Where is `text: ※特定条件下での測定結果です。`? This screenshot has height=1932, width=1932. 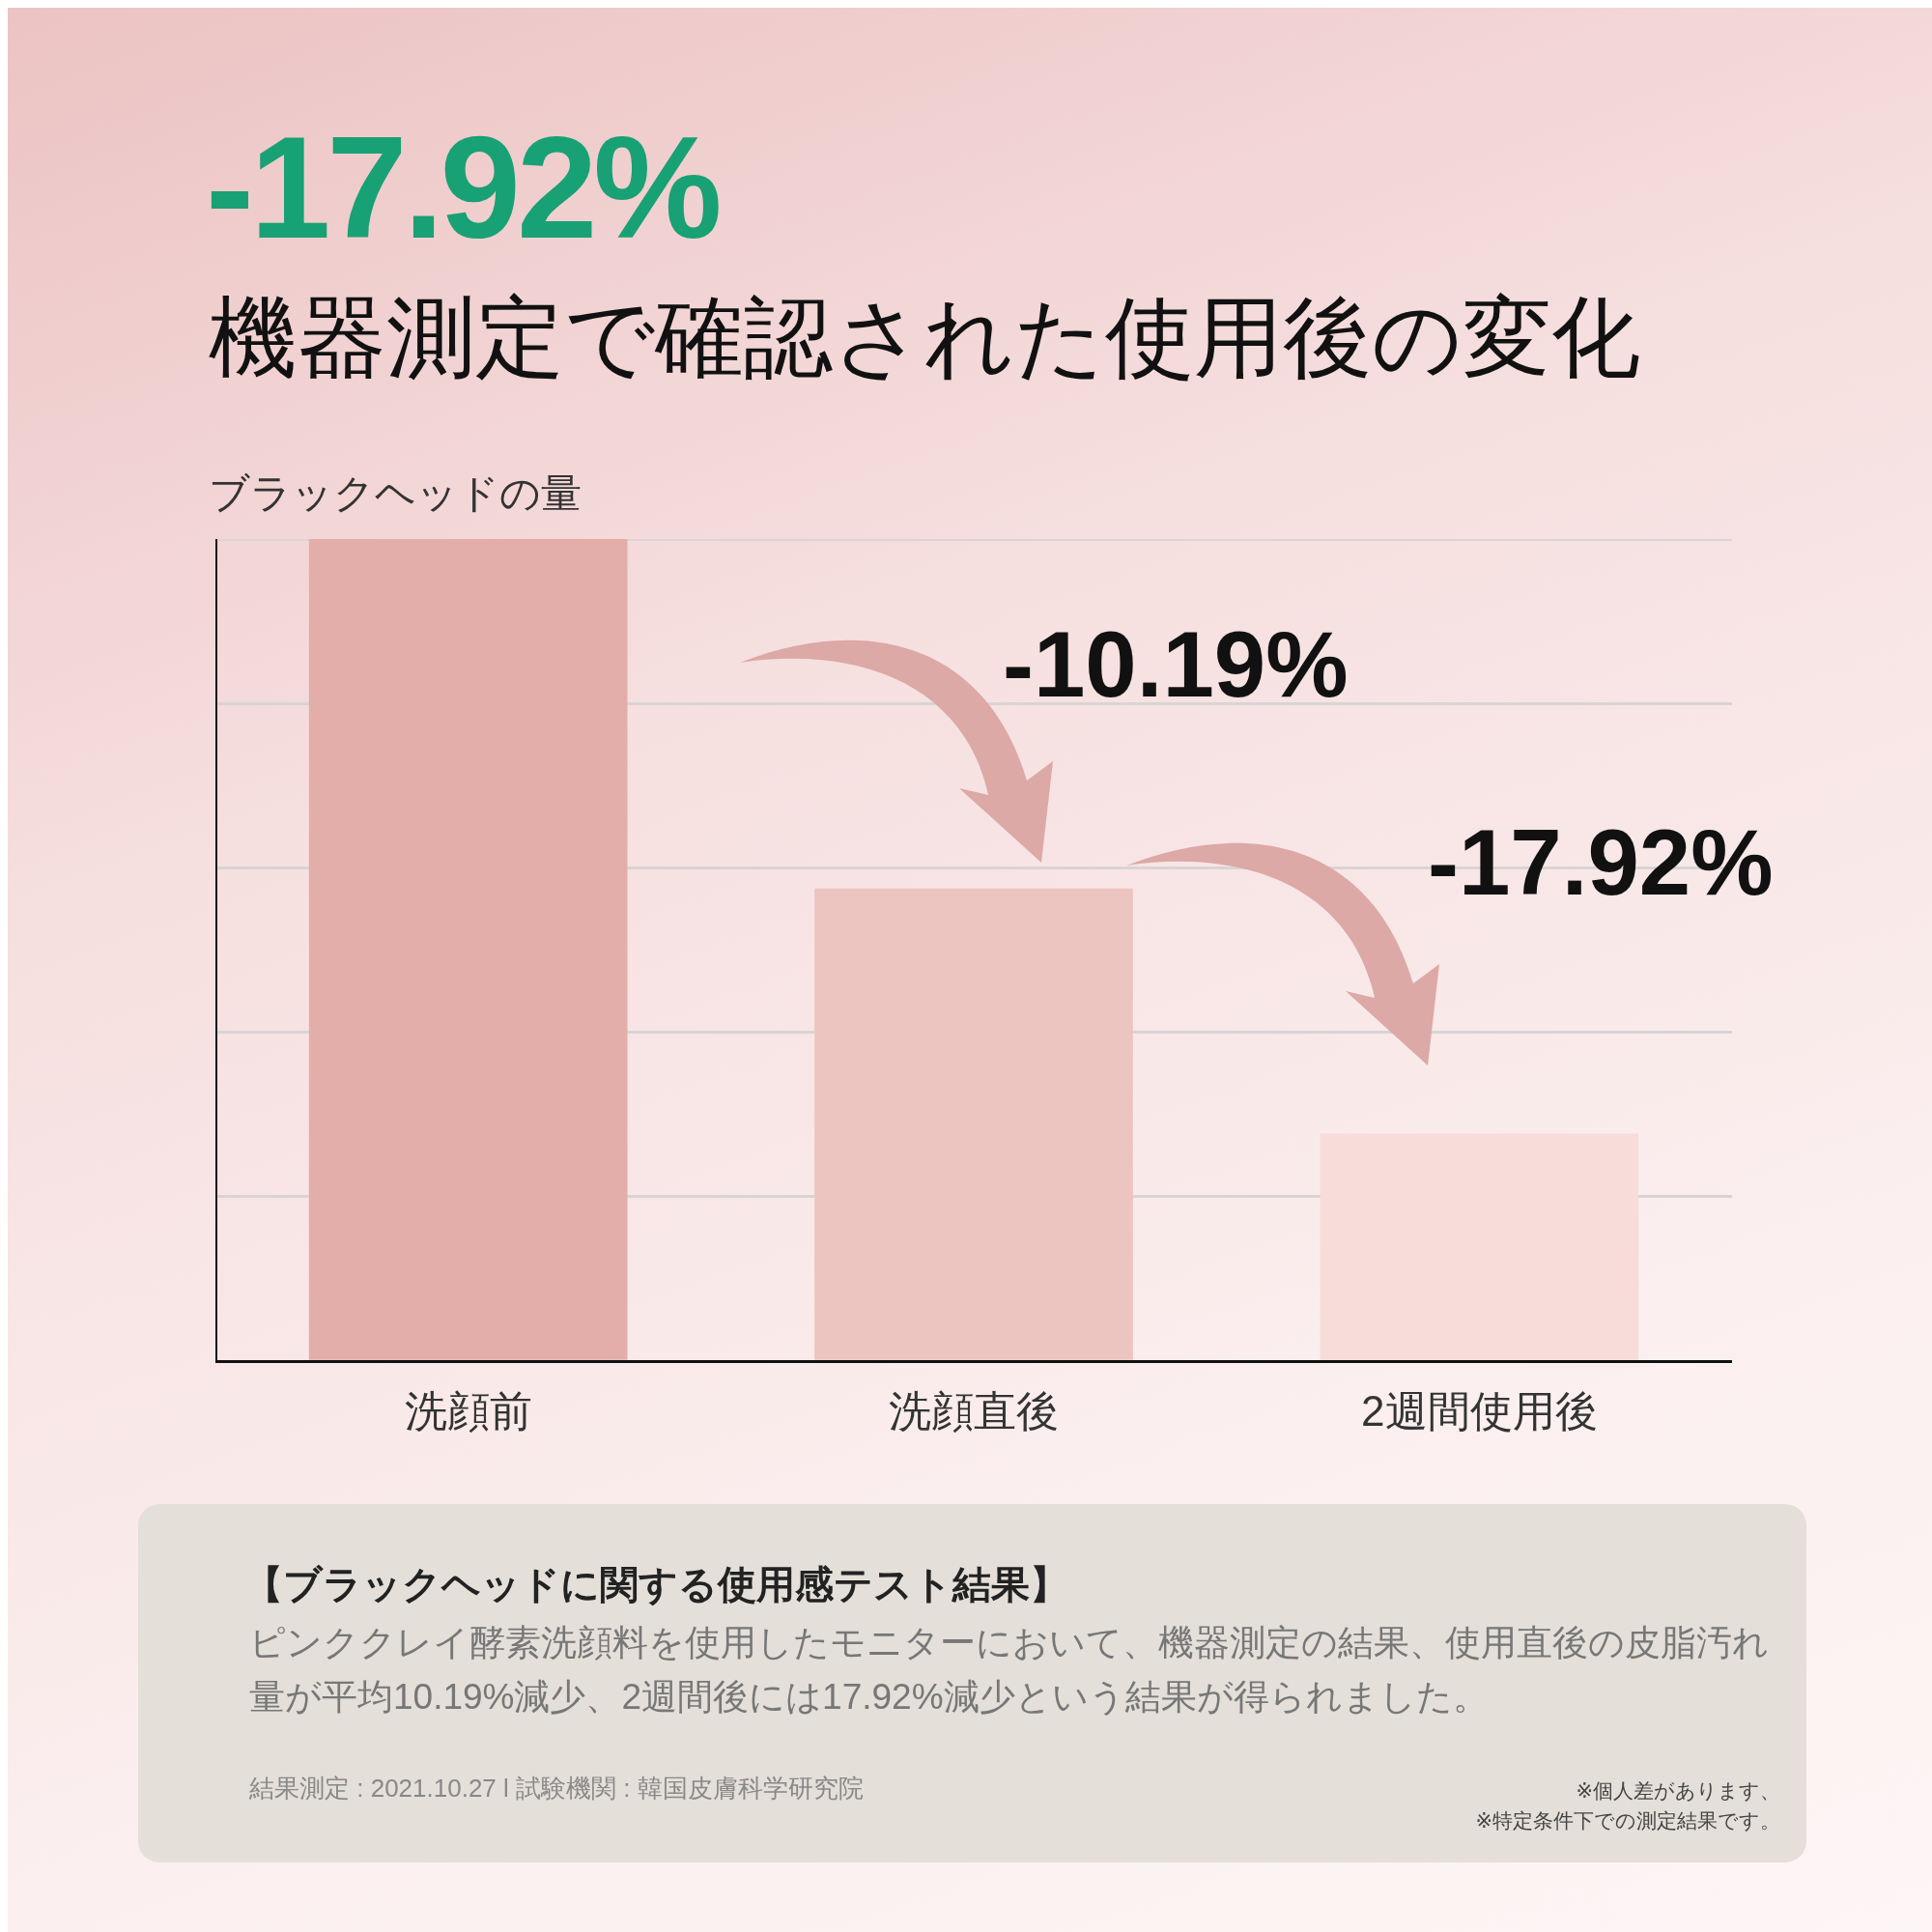 text: ※特定条件下での測定結果です。 is located at coordinates (1627, 1820).